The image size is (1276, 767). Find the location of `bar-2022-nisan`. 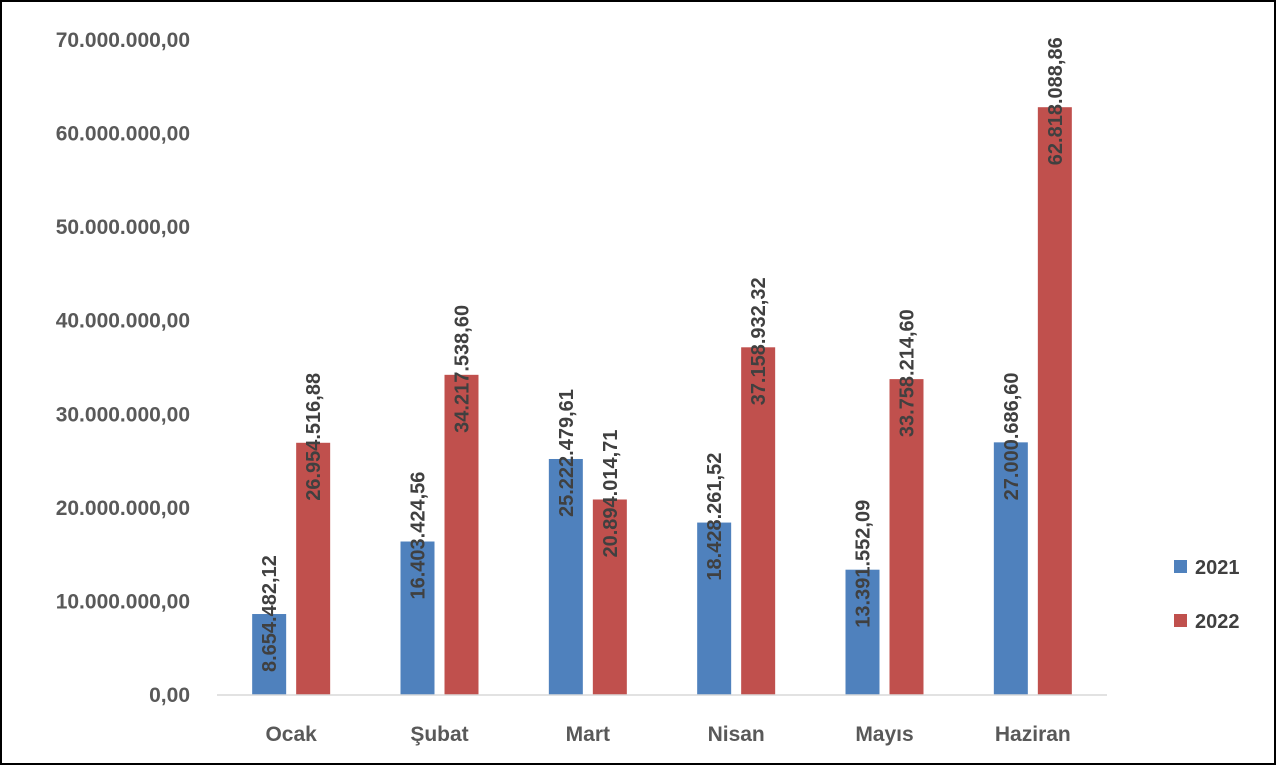

bar-2022-nisan is located at coordinates (758, 521).